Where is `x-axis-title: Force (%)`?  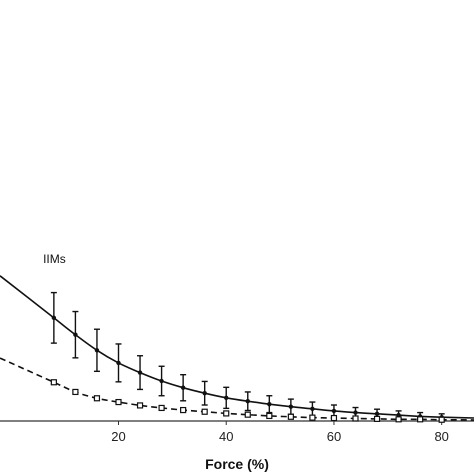 x-axis-title: Force (%) is located at coordinates (237, 464).